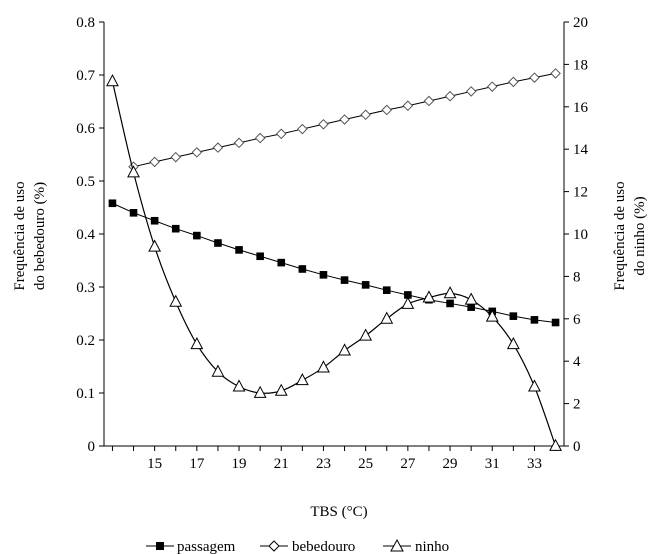 Image resolution: width=653 pixels, height=554 pixels. What do you see at coordinates (365, 464) in the screenshot?
I see `x-tick-label: 25` at bounding box center [365, 464].